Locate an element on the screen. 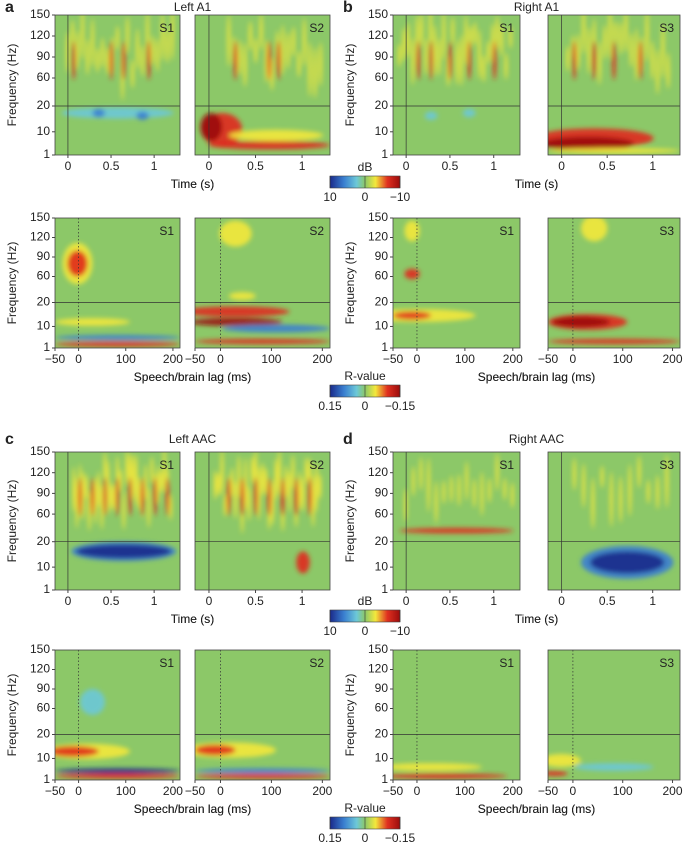 This screenshot has height=847, width=685. x-tick-label: 100 is located at coordinates (623, 791).